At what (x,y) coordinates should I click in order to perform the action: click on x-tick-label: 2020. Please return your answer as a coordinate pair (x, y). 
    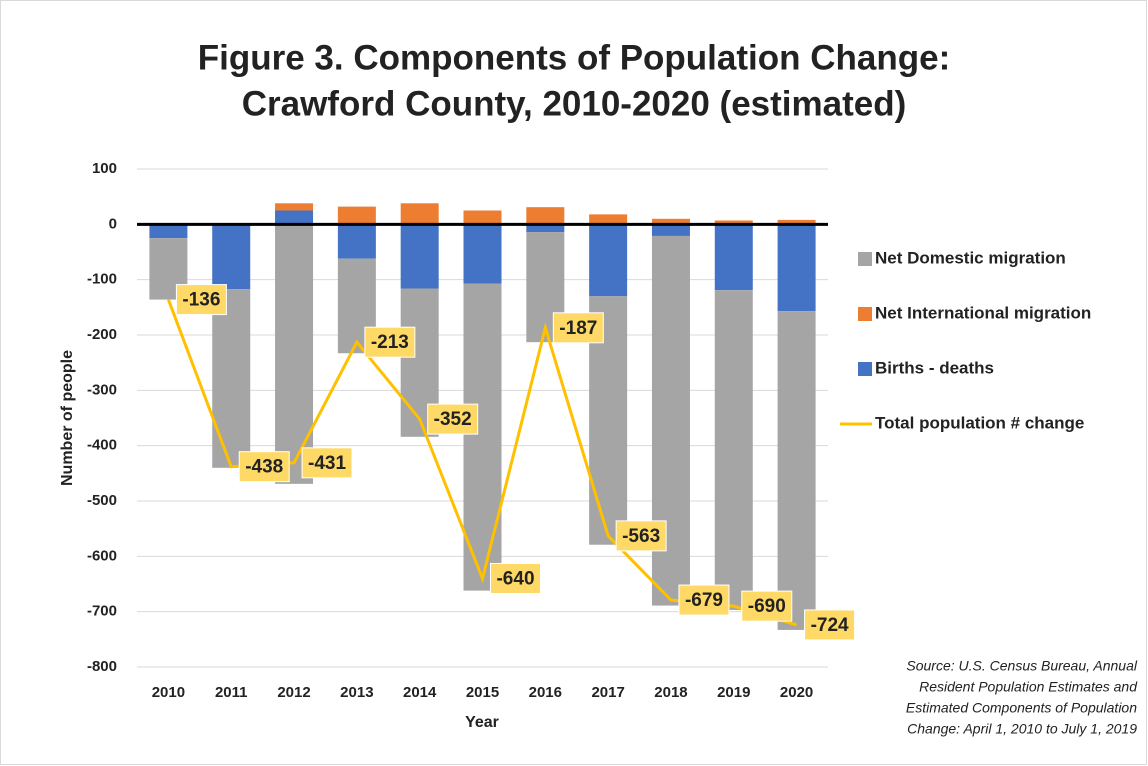
    Looking at the image, I should click on (796, 692).